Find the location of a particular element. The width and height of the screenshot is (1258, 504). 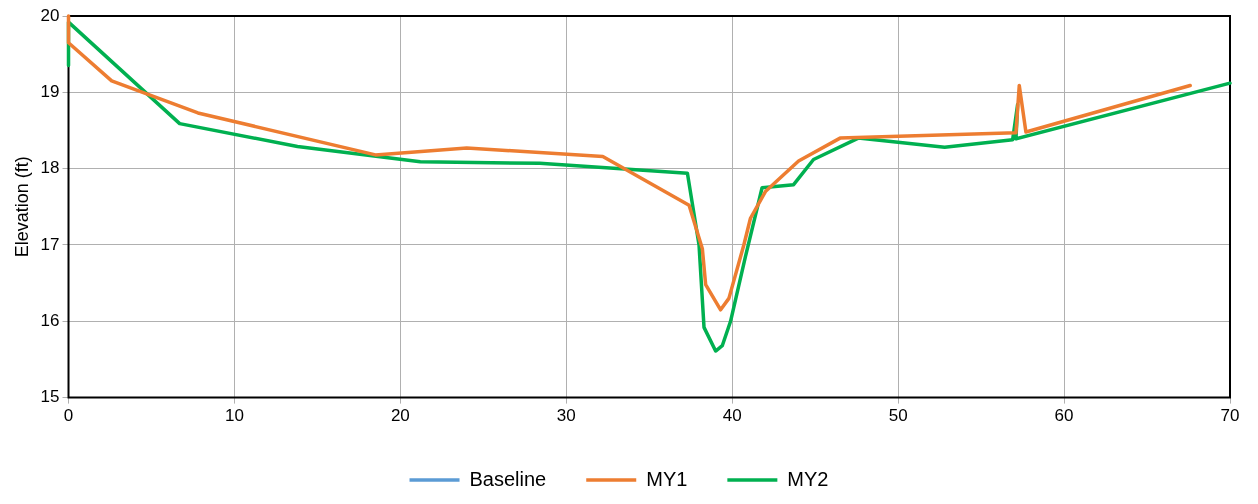

y-tick-label: 17 is located at coordinates (50, 244).